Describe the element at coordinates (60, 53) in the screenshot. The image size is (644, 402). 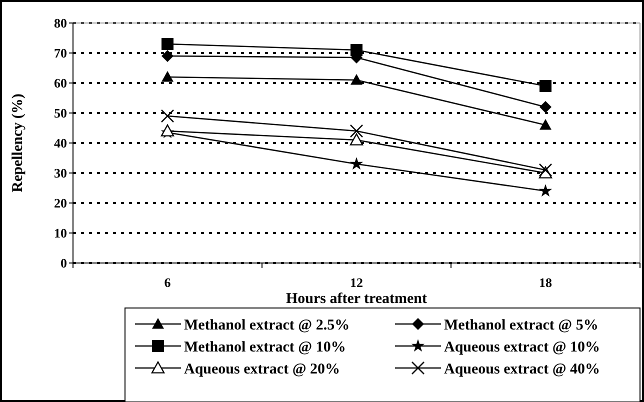
I see `y-tick-label: 70` at that location.